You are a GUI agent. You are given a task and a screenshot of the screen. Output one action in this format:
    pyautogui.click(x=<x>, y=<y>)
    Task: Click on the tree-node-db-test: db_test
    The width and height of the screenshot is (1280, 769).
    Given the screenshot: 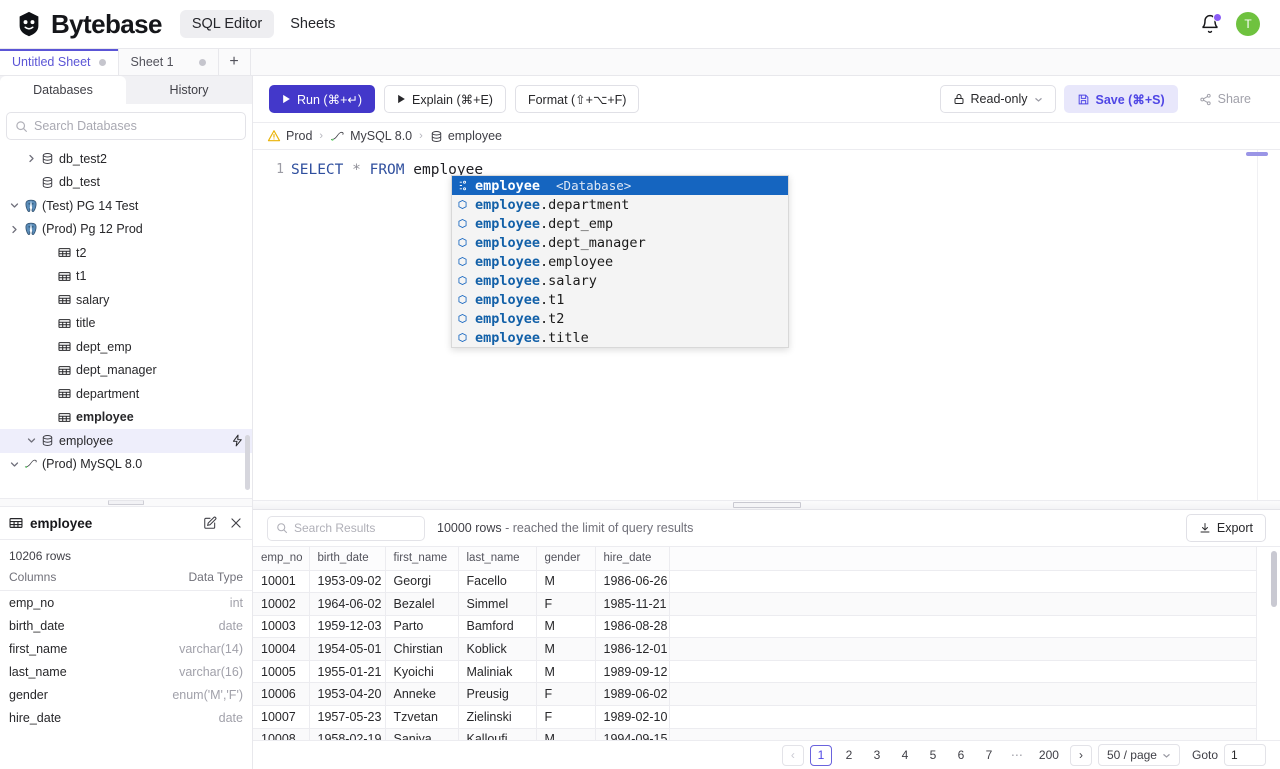 What is the action you would take?
    pyautogui.click(x=126, y=183)
    